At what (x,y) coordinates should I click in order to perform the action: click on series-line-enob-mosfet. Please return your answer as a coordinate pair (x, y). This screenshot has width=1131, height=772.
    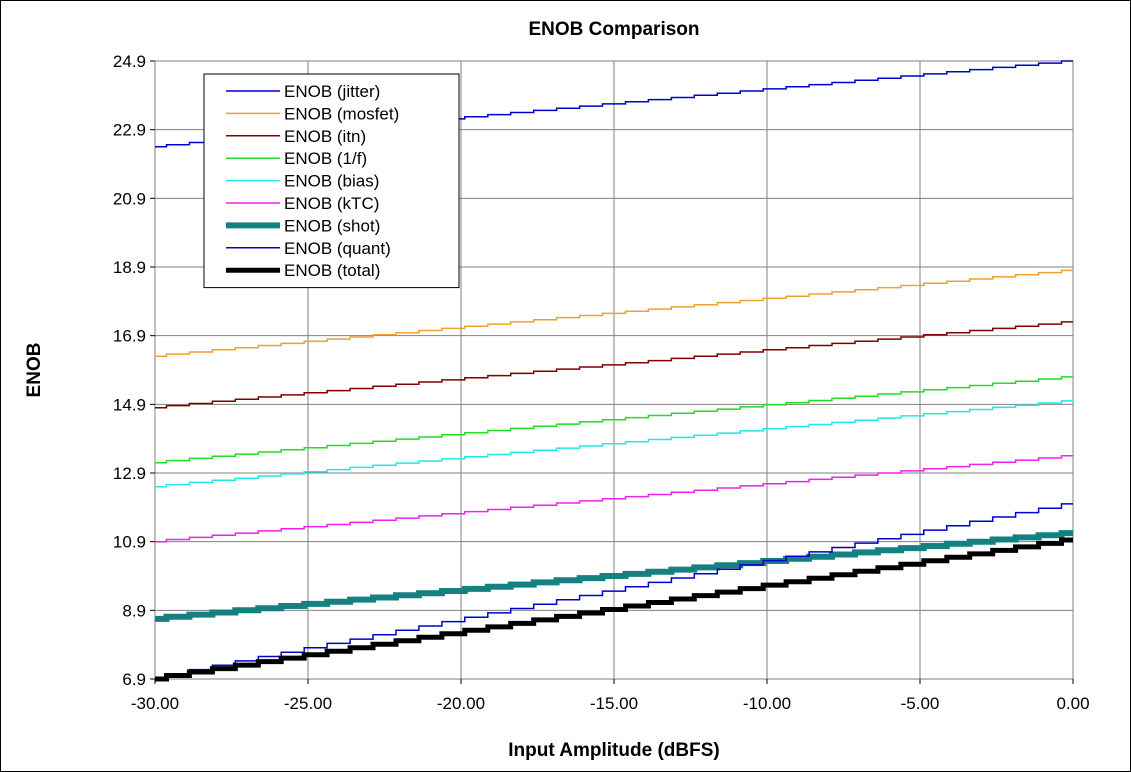
    Looking at the image, I should click on (614, 313).